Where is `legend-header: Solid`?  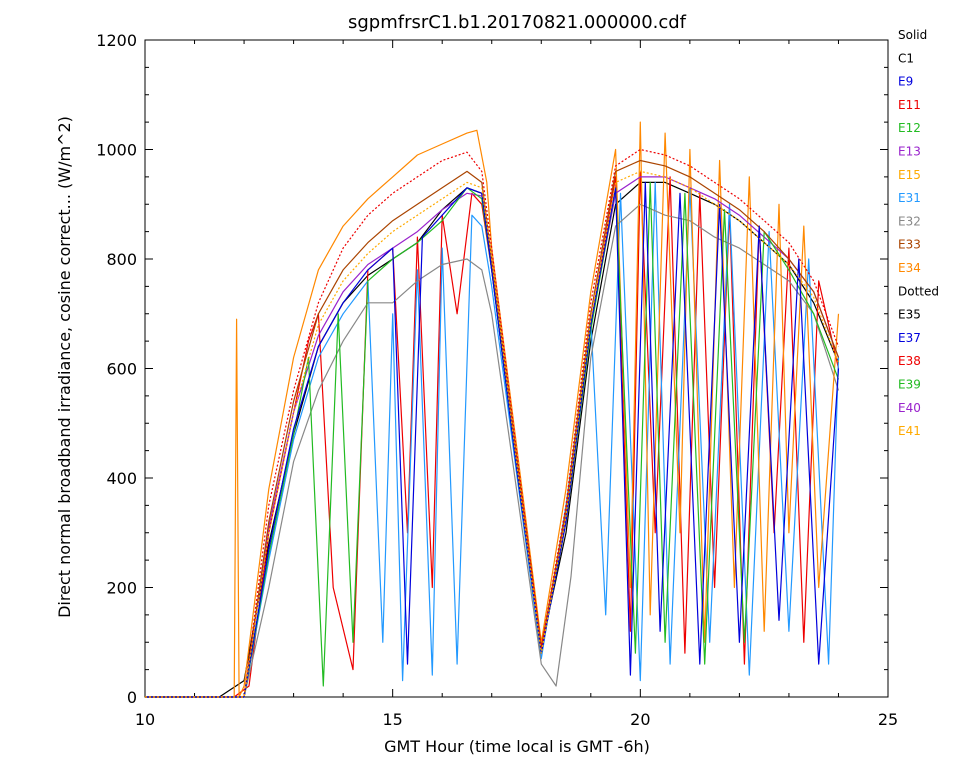 legend-header: Solid is located at coordinates (912, 35).